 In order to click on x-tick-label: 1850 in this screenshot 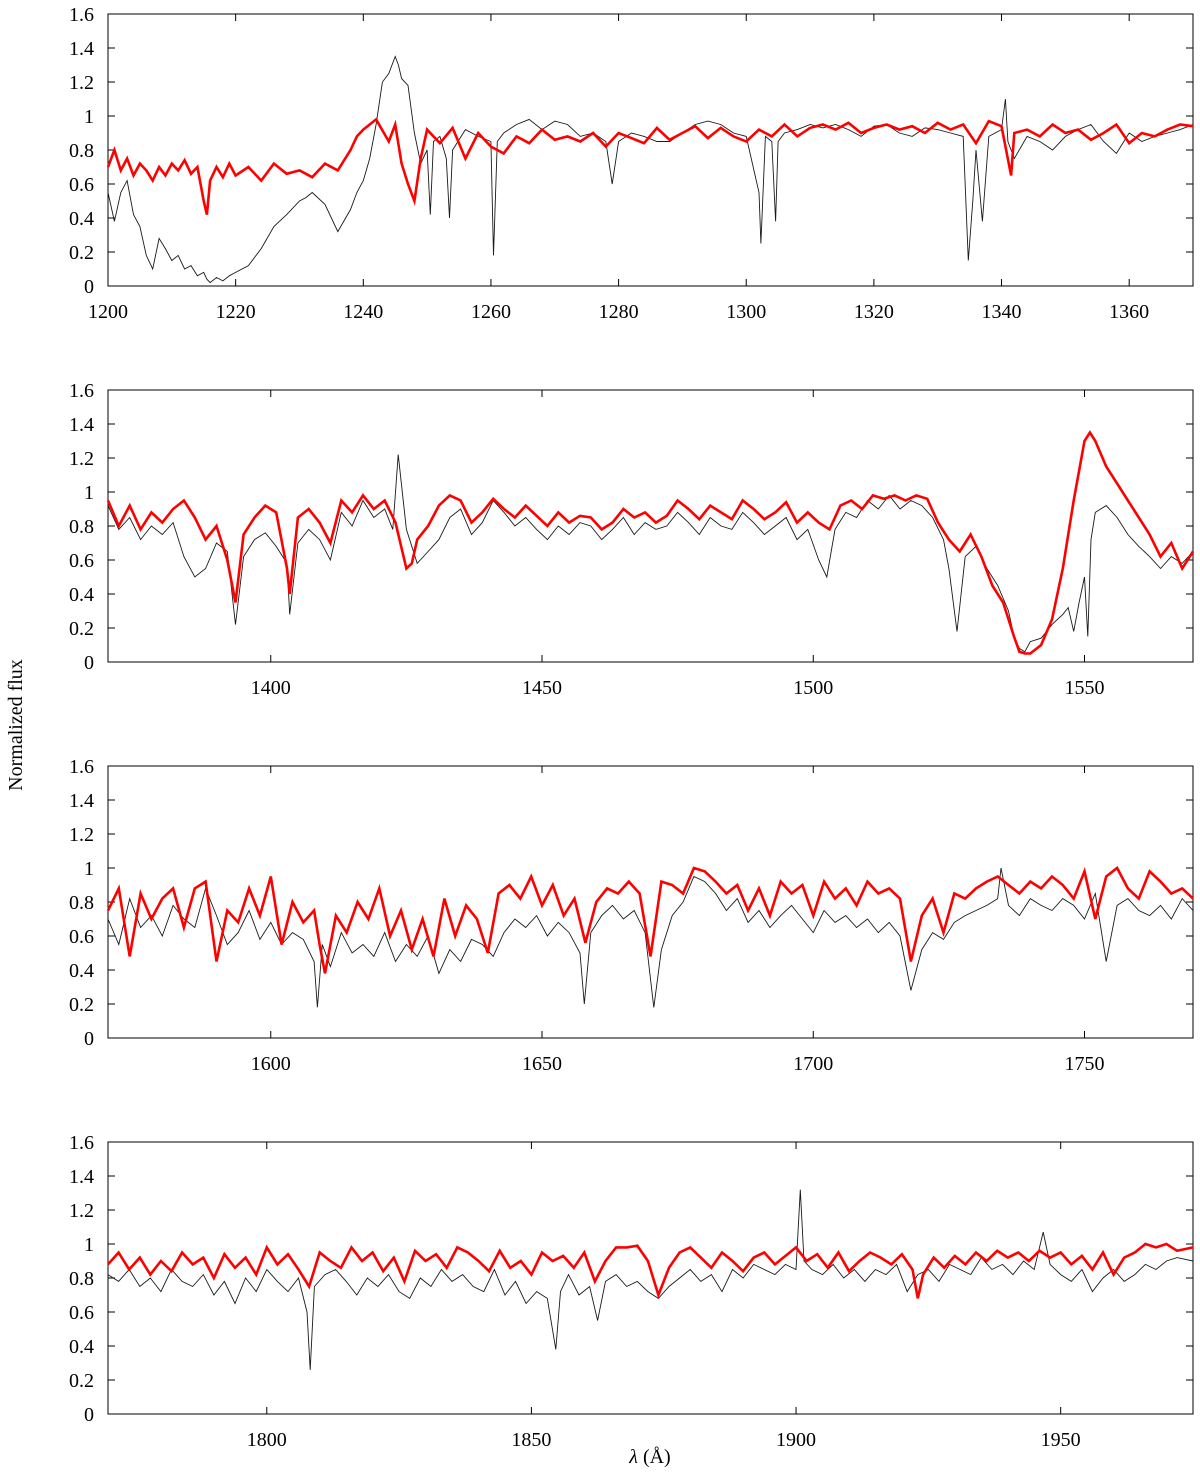, I will do `click(531, 1440)`.